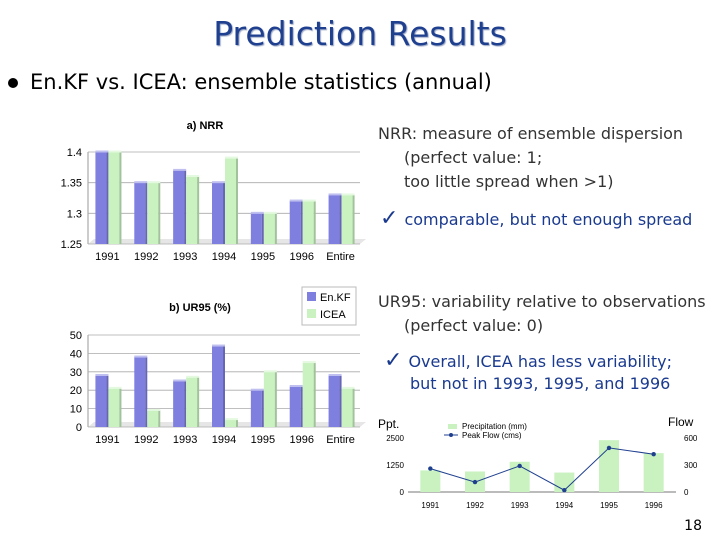 This screenshot has width=720, height=540. What do you see at coordinates (691, 465) in the screenshot?
I see `flow-y2tick-label: 300` at bounding box center [691, 465].